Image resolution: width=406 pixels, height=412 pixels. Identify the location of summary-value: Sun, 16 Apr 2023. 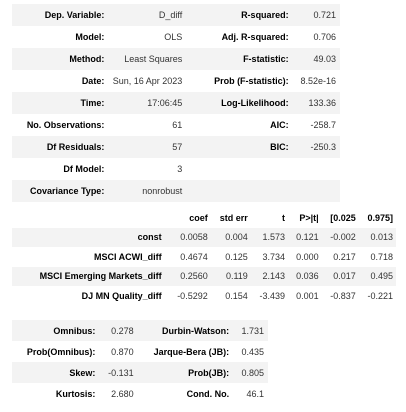
(147, 81).